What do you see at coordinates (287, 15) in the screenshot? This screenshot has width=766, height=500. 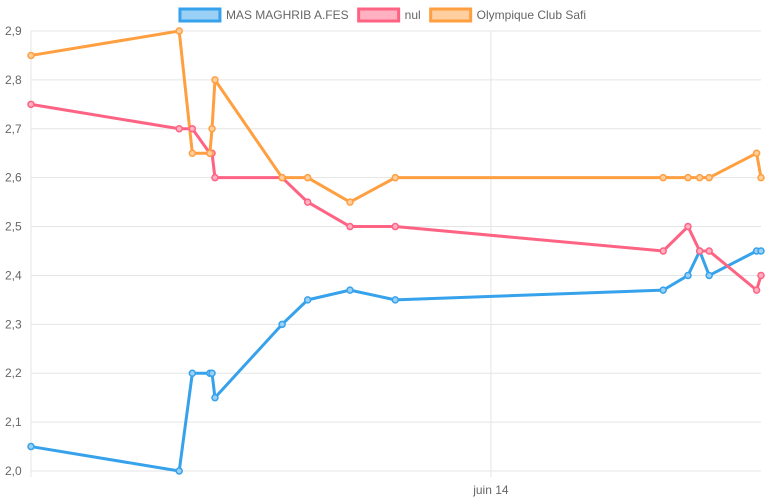 I see `legend-label: MAS MAGHRIB A.FES` at bounding box center [287, 15].